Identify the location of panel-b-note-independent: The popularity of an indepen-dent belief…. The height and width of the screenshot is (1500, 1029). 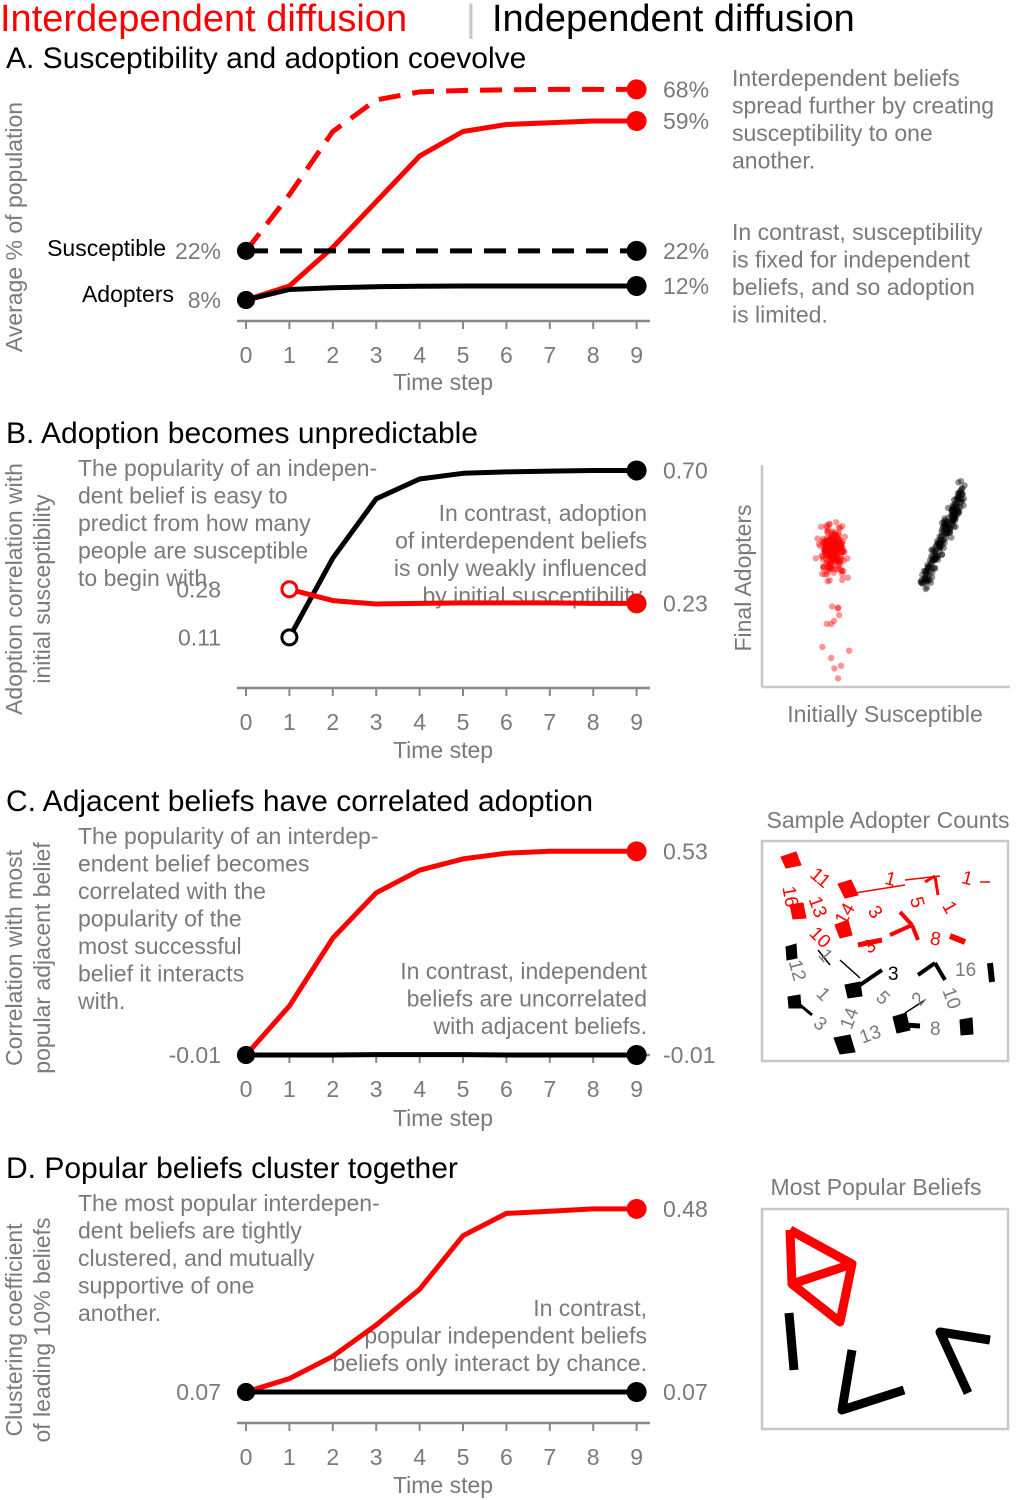
(227, 523).